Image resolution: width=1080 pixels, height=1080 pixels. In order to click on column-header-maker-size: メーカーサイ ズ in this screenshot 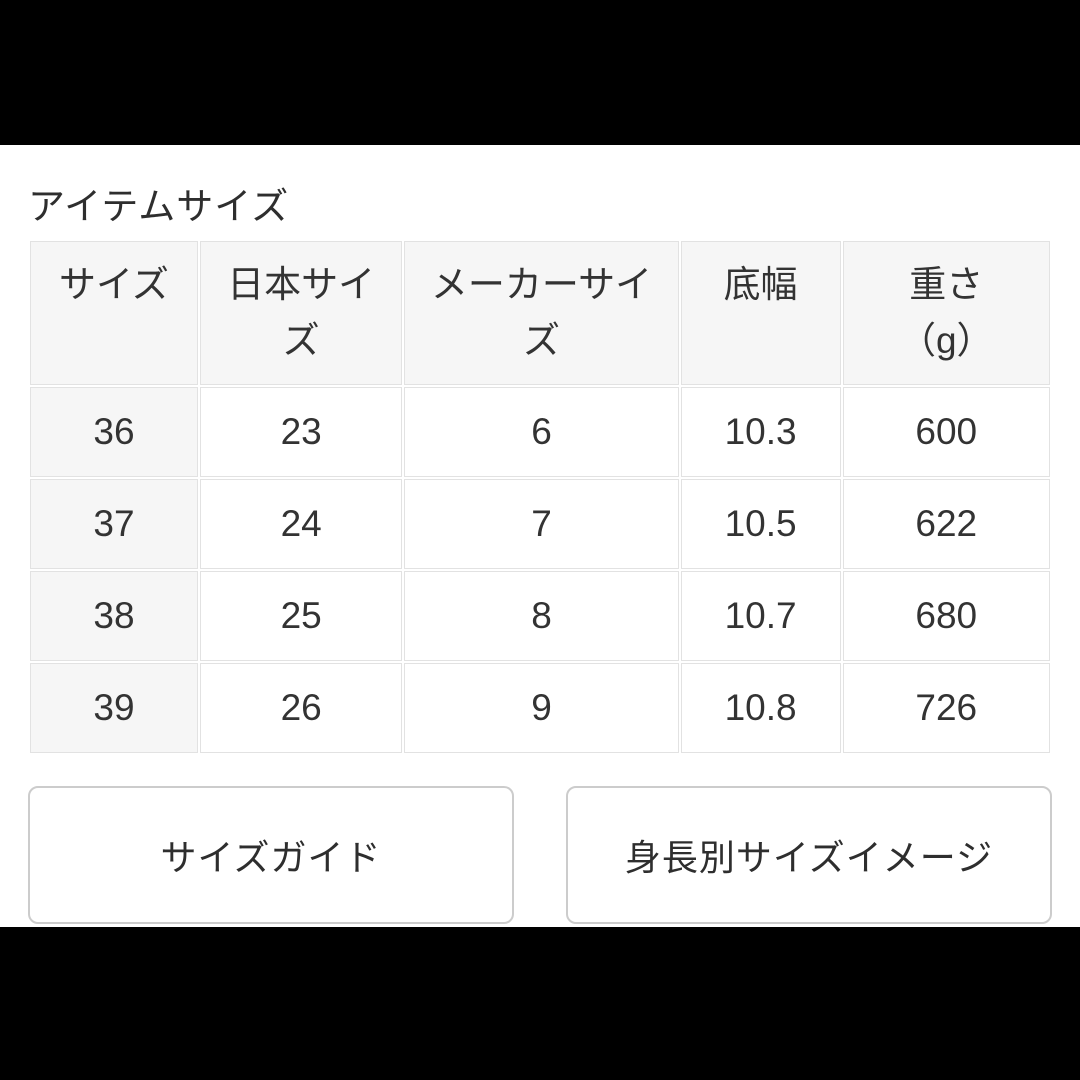, I will do `click(541, 313)`.